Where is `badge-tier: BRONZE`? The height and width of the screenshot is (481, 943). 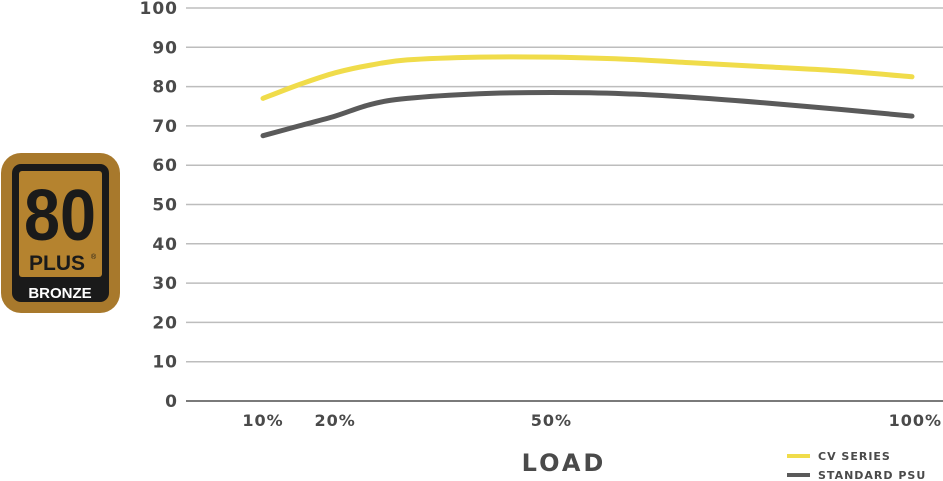 badge-tier: BRONZE is located at coordinates (59, 293).